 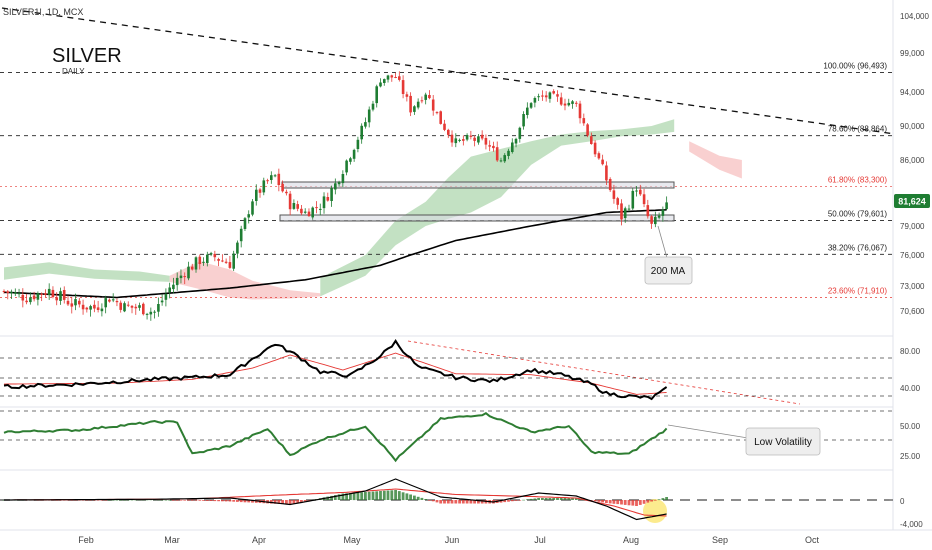 I want to click on volatility-line, so click(x=335, y=437).